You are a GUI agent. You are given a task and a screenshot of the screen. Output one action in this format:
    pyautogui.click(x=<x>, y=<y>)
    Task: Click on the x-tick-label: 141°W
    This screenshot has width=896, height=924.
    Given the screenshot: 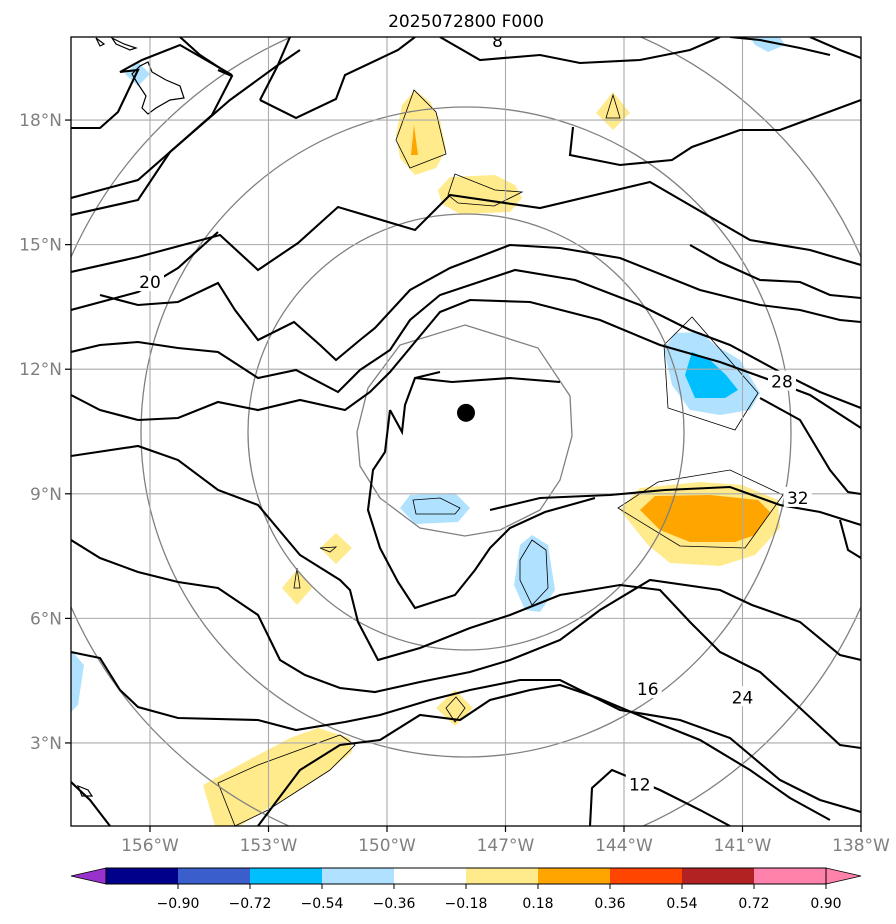 What is the action you would take?
    pyautogui.click(x=743, y=846)
    